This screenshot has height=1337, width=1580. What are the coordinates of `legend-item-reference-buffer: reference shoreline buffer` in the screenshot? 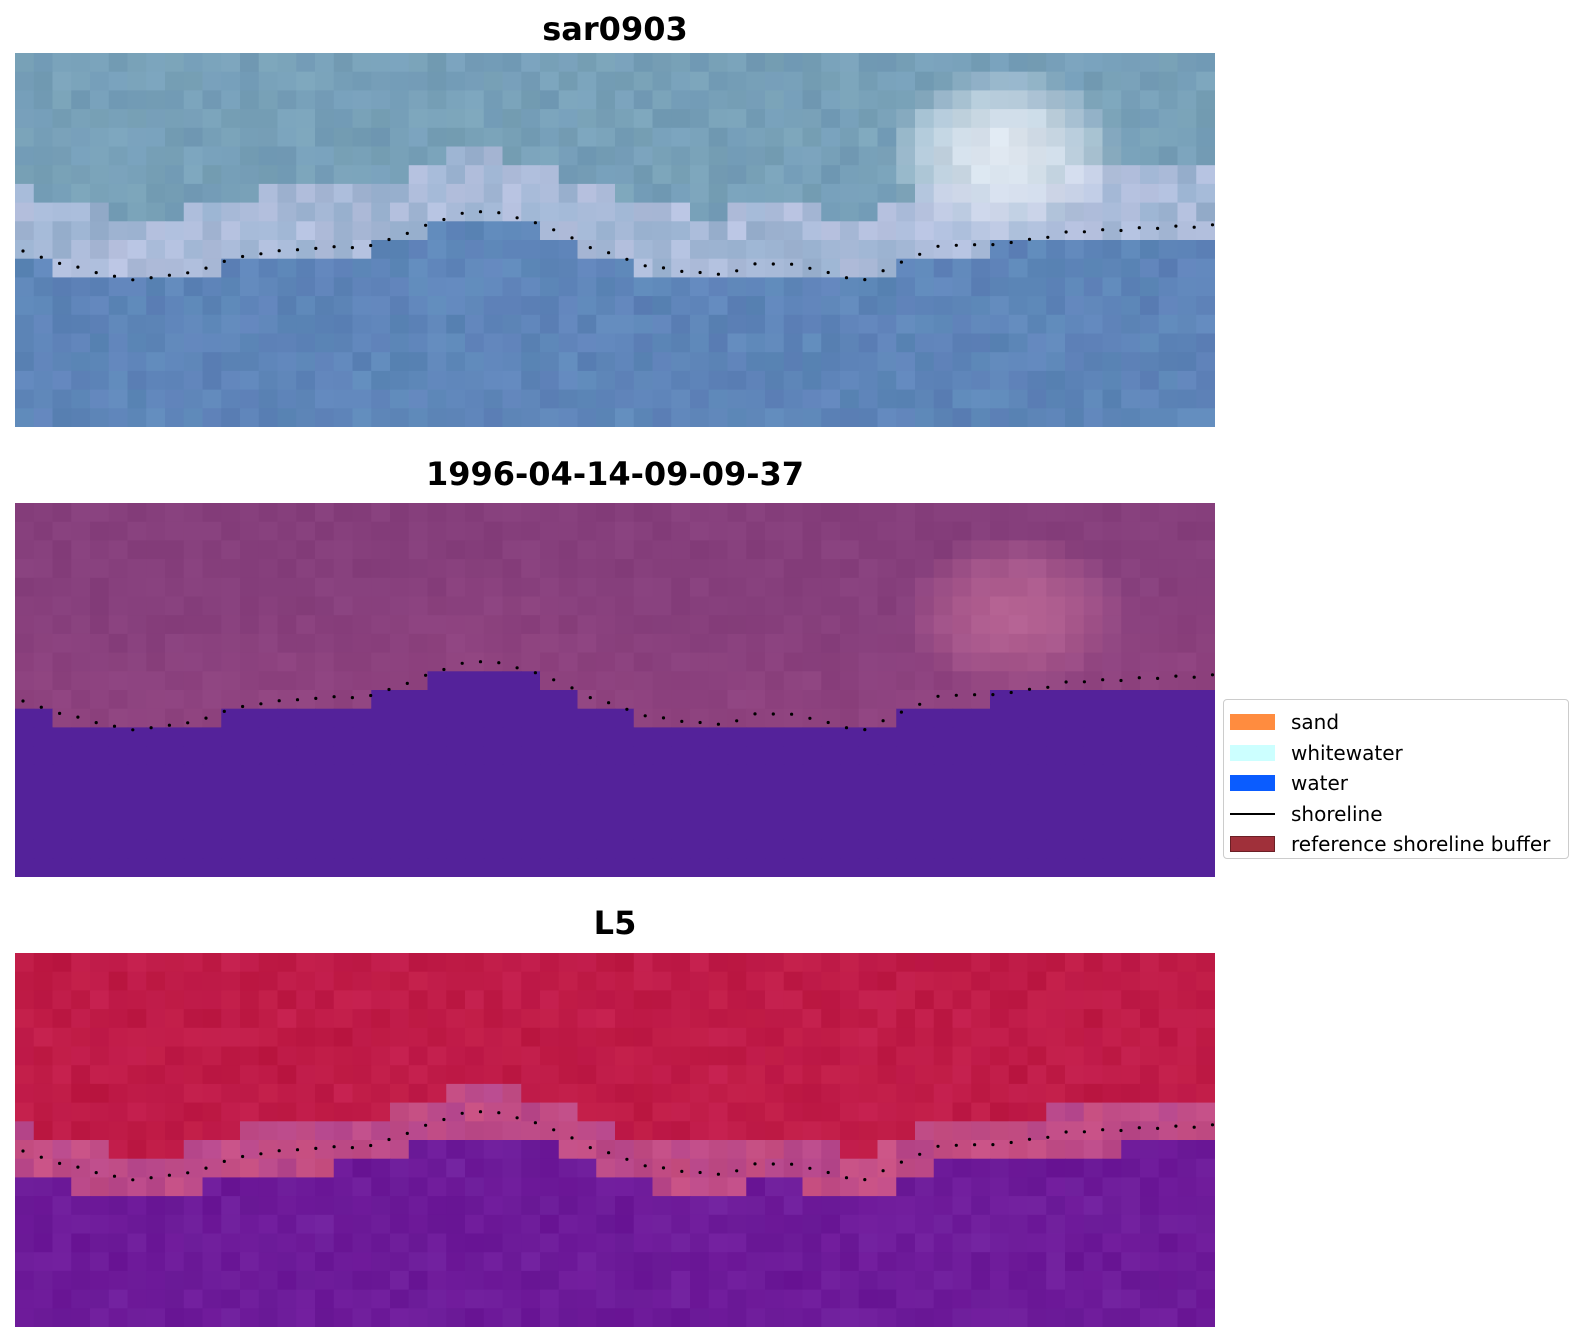 It's located at (1396, 844).